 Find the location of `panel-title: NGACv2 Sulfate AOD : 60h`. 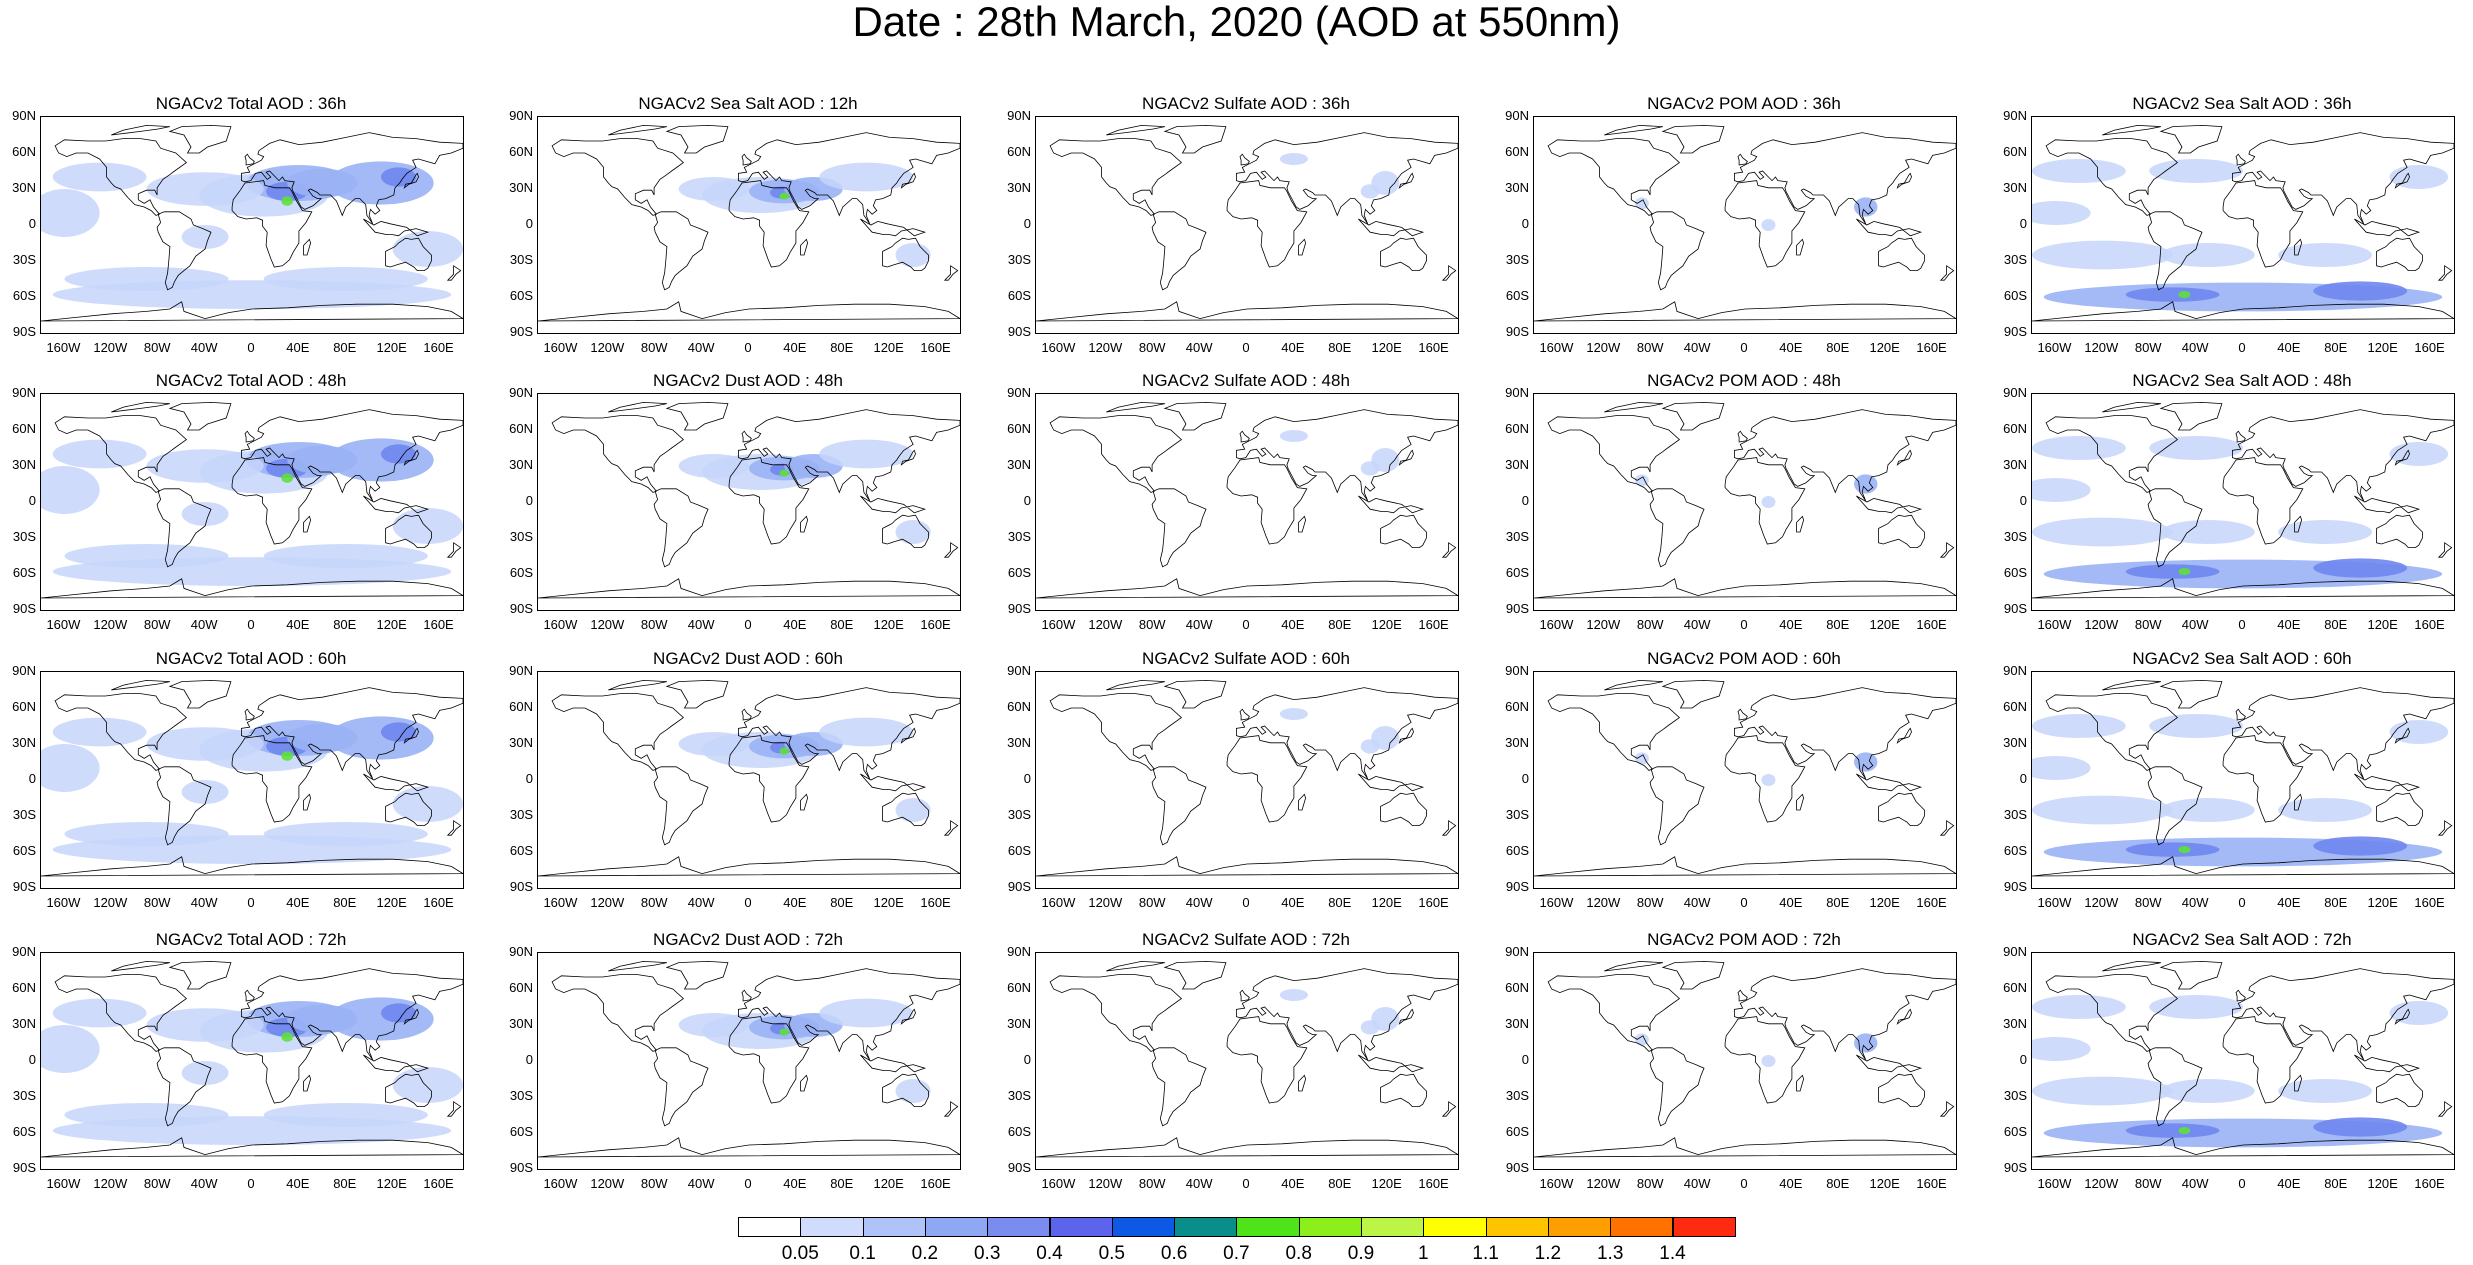

panel-title: NGACv2 Sulfate AOD : 60h is located at coordinates (1246, 658).